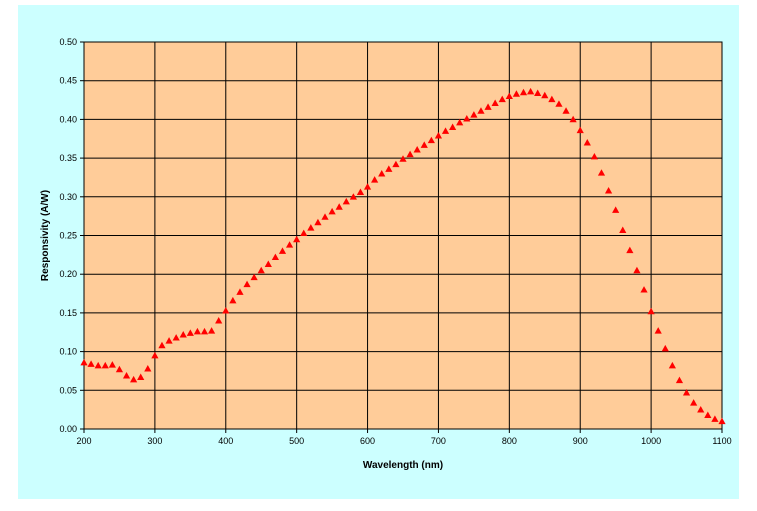 The height and width of the screenshot is (511, 757). I want to click on y-tick-label: 0.15, so click(68, 313).